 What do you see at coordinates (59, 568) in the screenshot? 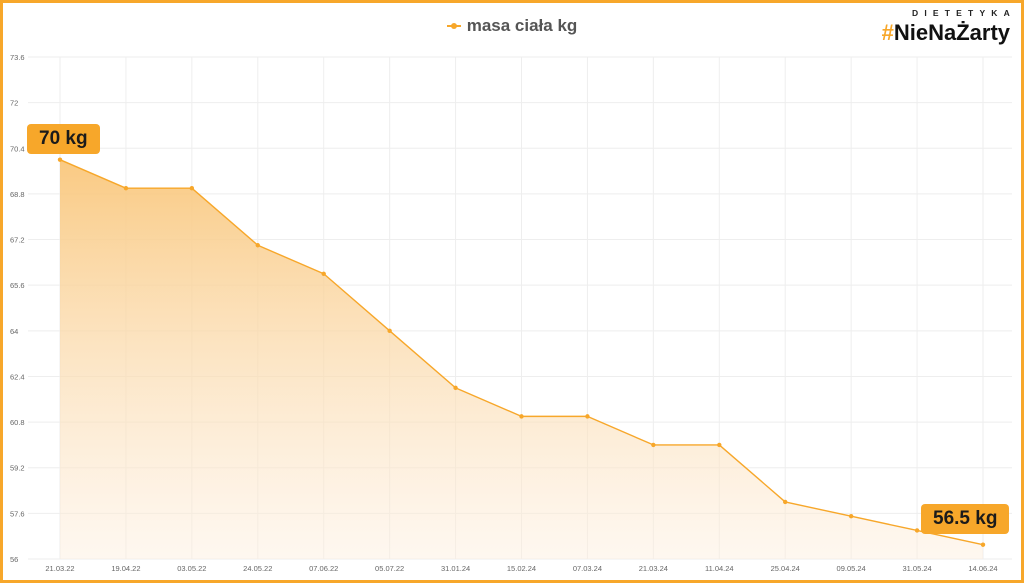
I see `x-tick-label-0: 21.03.22` at bounding box center [59, 568].